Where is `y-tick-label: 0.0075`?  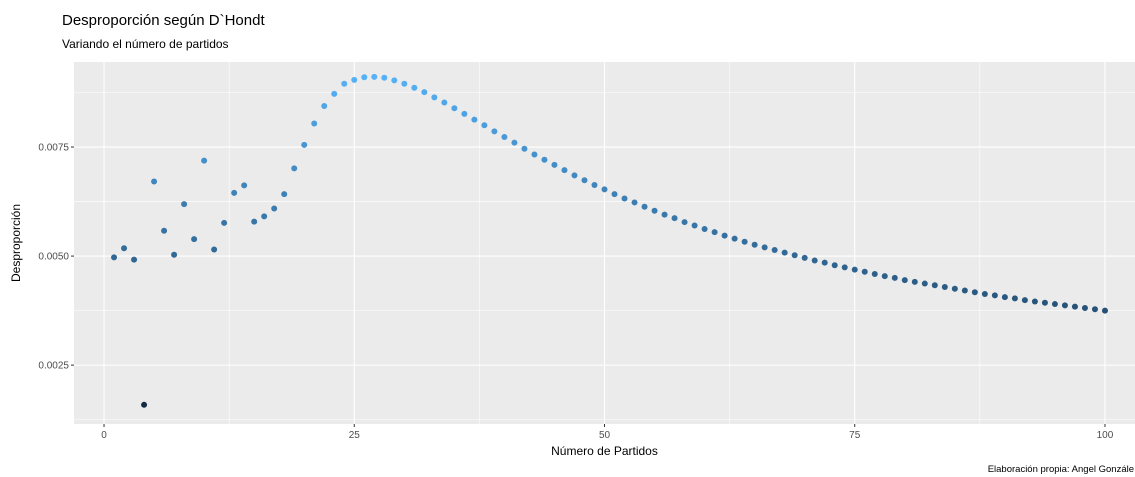 y-tick-label: 0.0075 is located at coordinates (53, 148).